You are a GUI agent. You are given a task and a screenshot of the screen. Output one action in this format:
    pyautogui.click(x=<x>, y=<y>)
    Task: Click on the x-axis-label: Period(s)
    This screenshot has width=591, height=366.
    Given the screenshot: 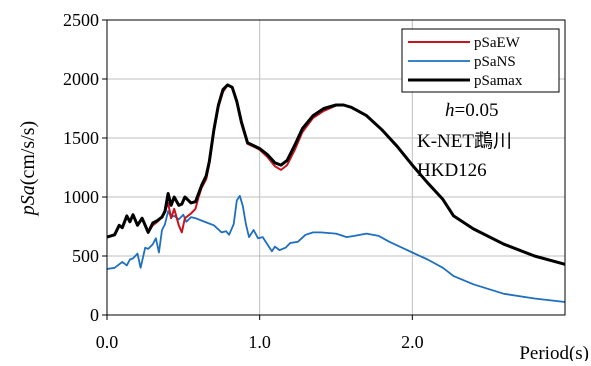 What is the action you would take?
    pyautogui.click(x=554, y=352)
    